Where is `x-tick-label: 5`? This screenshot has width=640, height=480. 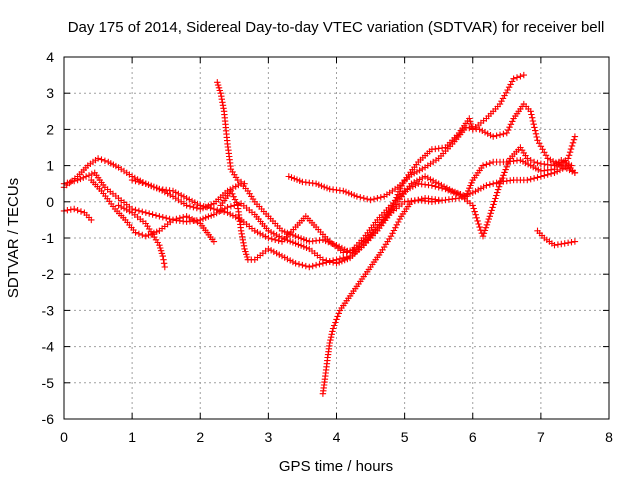
x-tick-label: 5 is located at coordinates (405, 437).